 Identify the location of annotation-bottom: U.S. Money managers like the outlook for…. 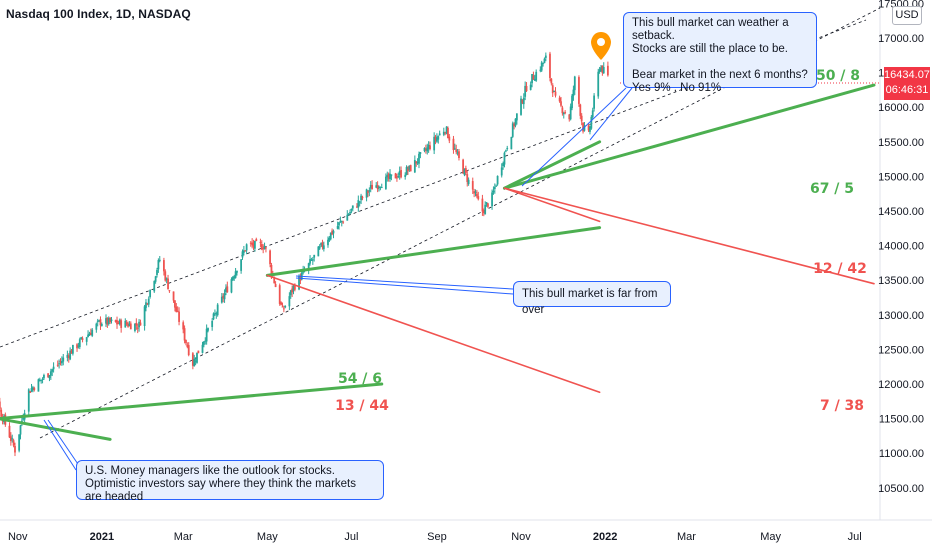
(230, 481).